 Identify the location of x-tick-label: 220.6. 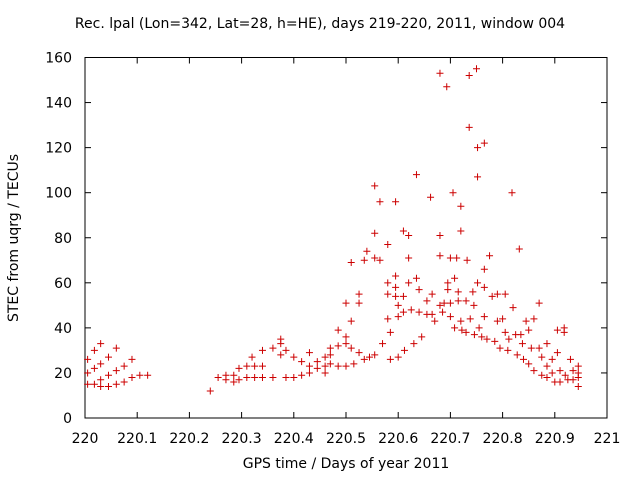
(398, 439).